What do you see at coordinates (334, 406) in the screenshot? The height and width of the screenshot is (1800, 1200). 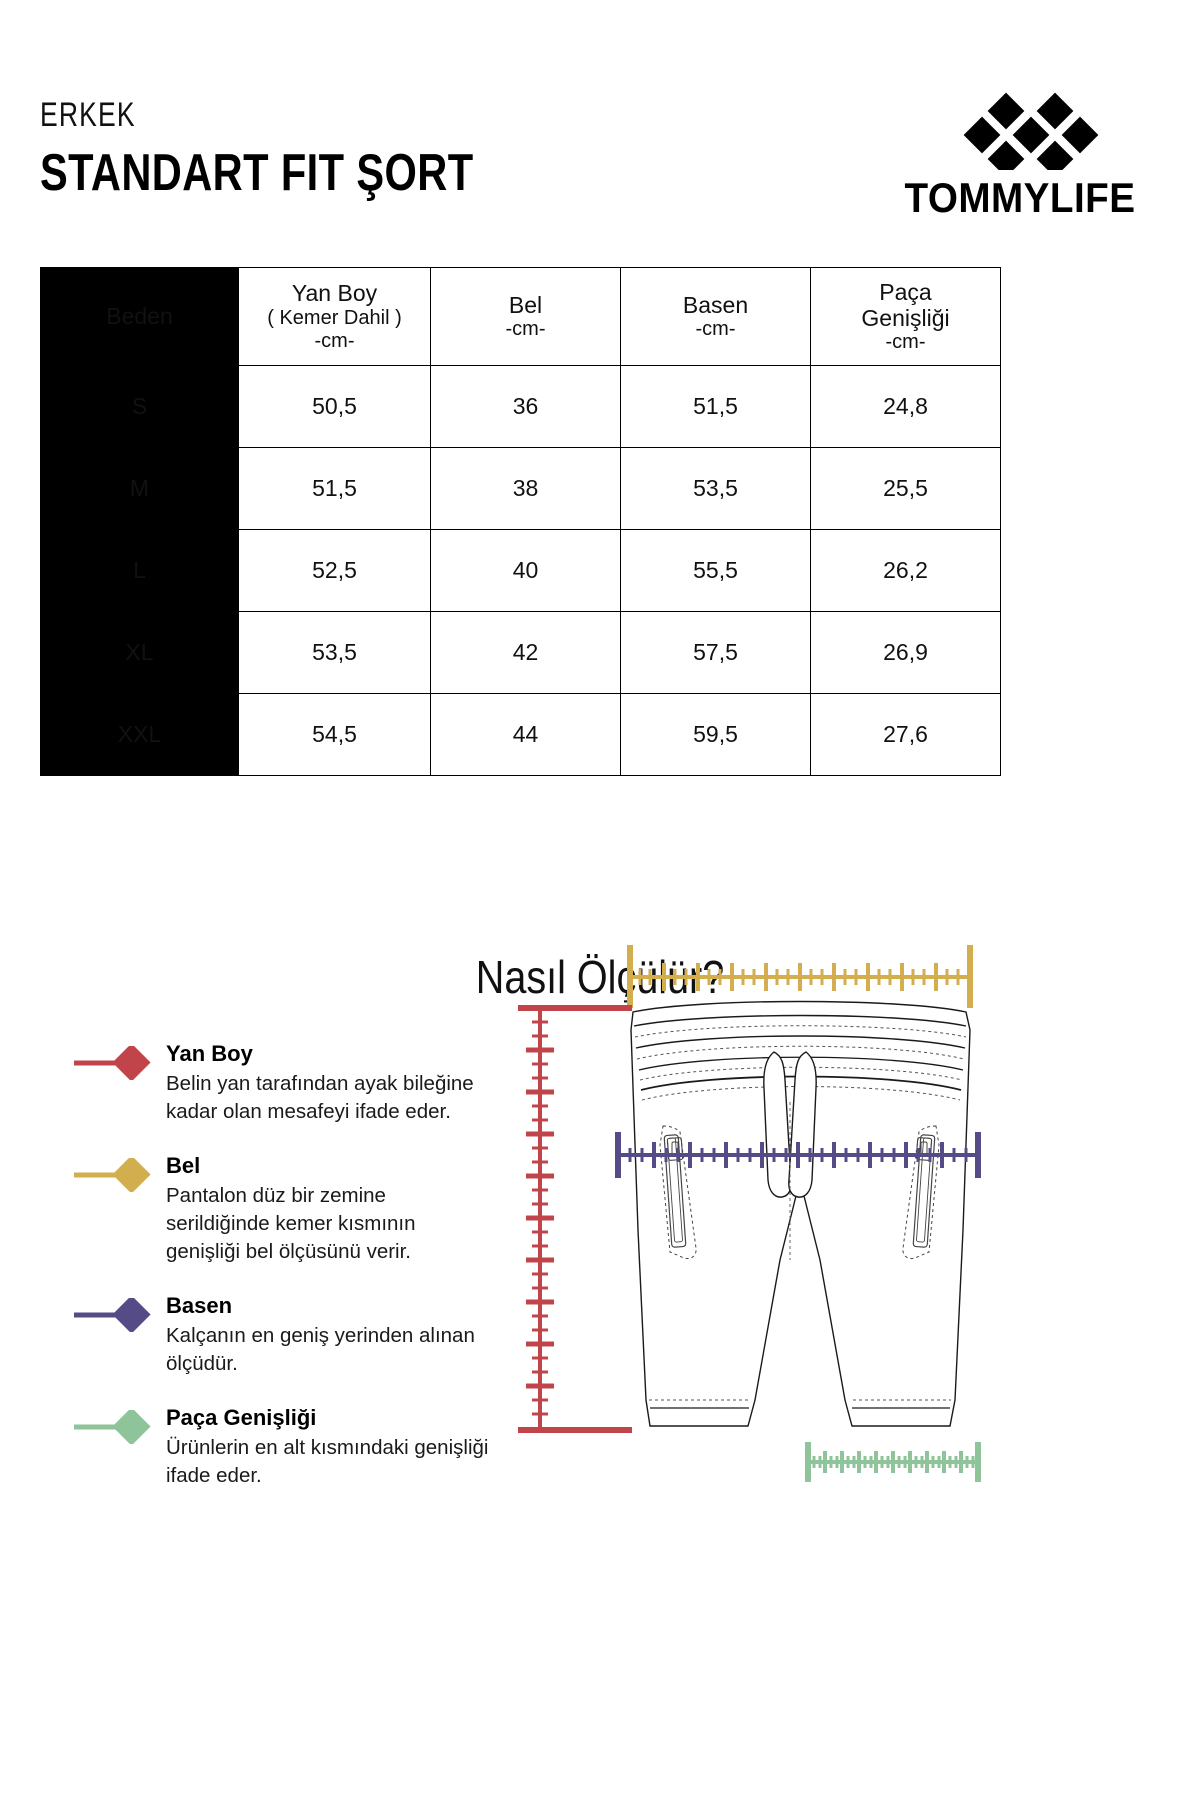 I see `cell-yan-boy: 50,5` at bounding box center [334, 406].